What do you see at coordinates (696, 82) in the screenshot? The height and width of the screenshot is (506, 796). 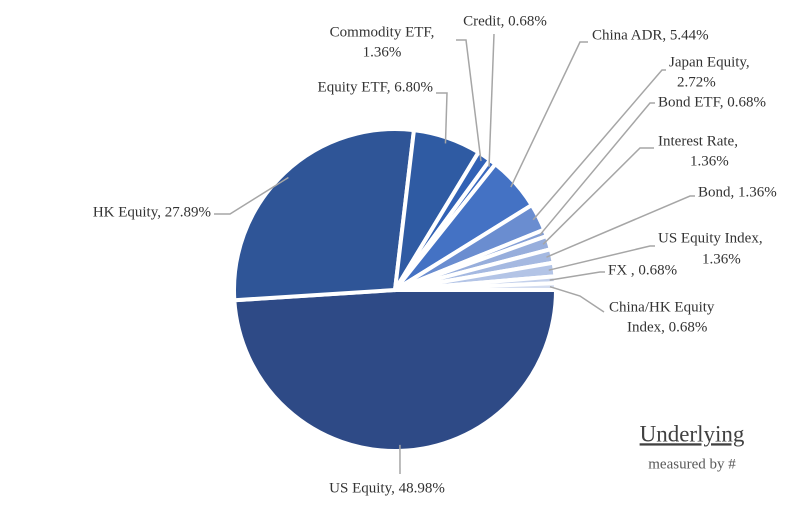 I see `slice-label: 2.72%` at bounding box center [696, 82].